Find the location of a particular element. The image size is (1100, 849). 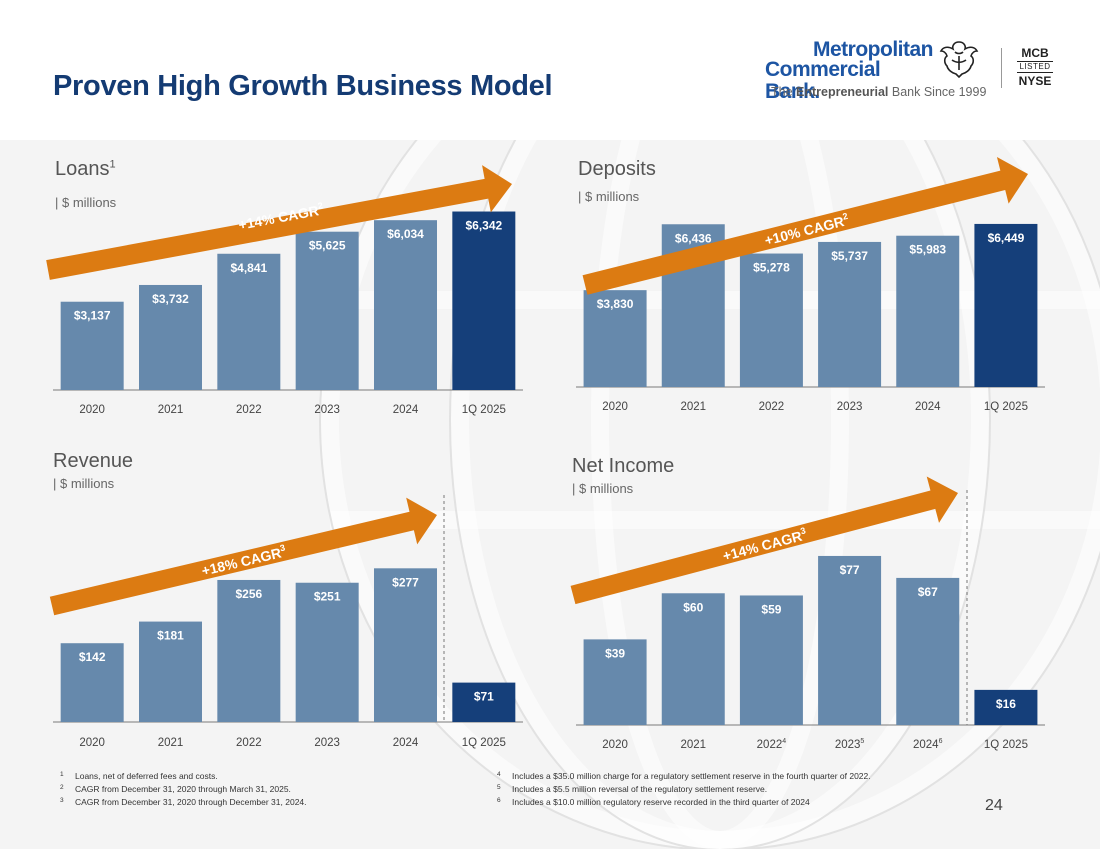

logo-tagline: The Entrepreneurial Bank Since 1999 is located at coordinates (879, 92).